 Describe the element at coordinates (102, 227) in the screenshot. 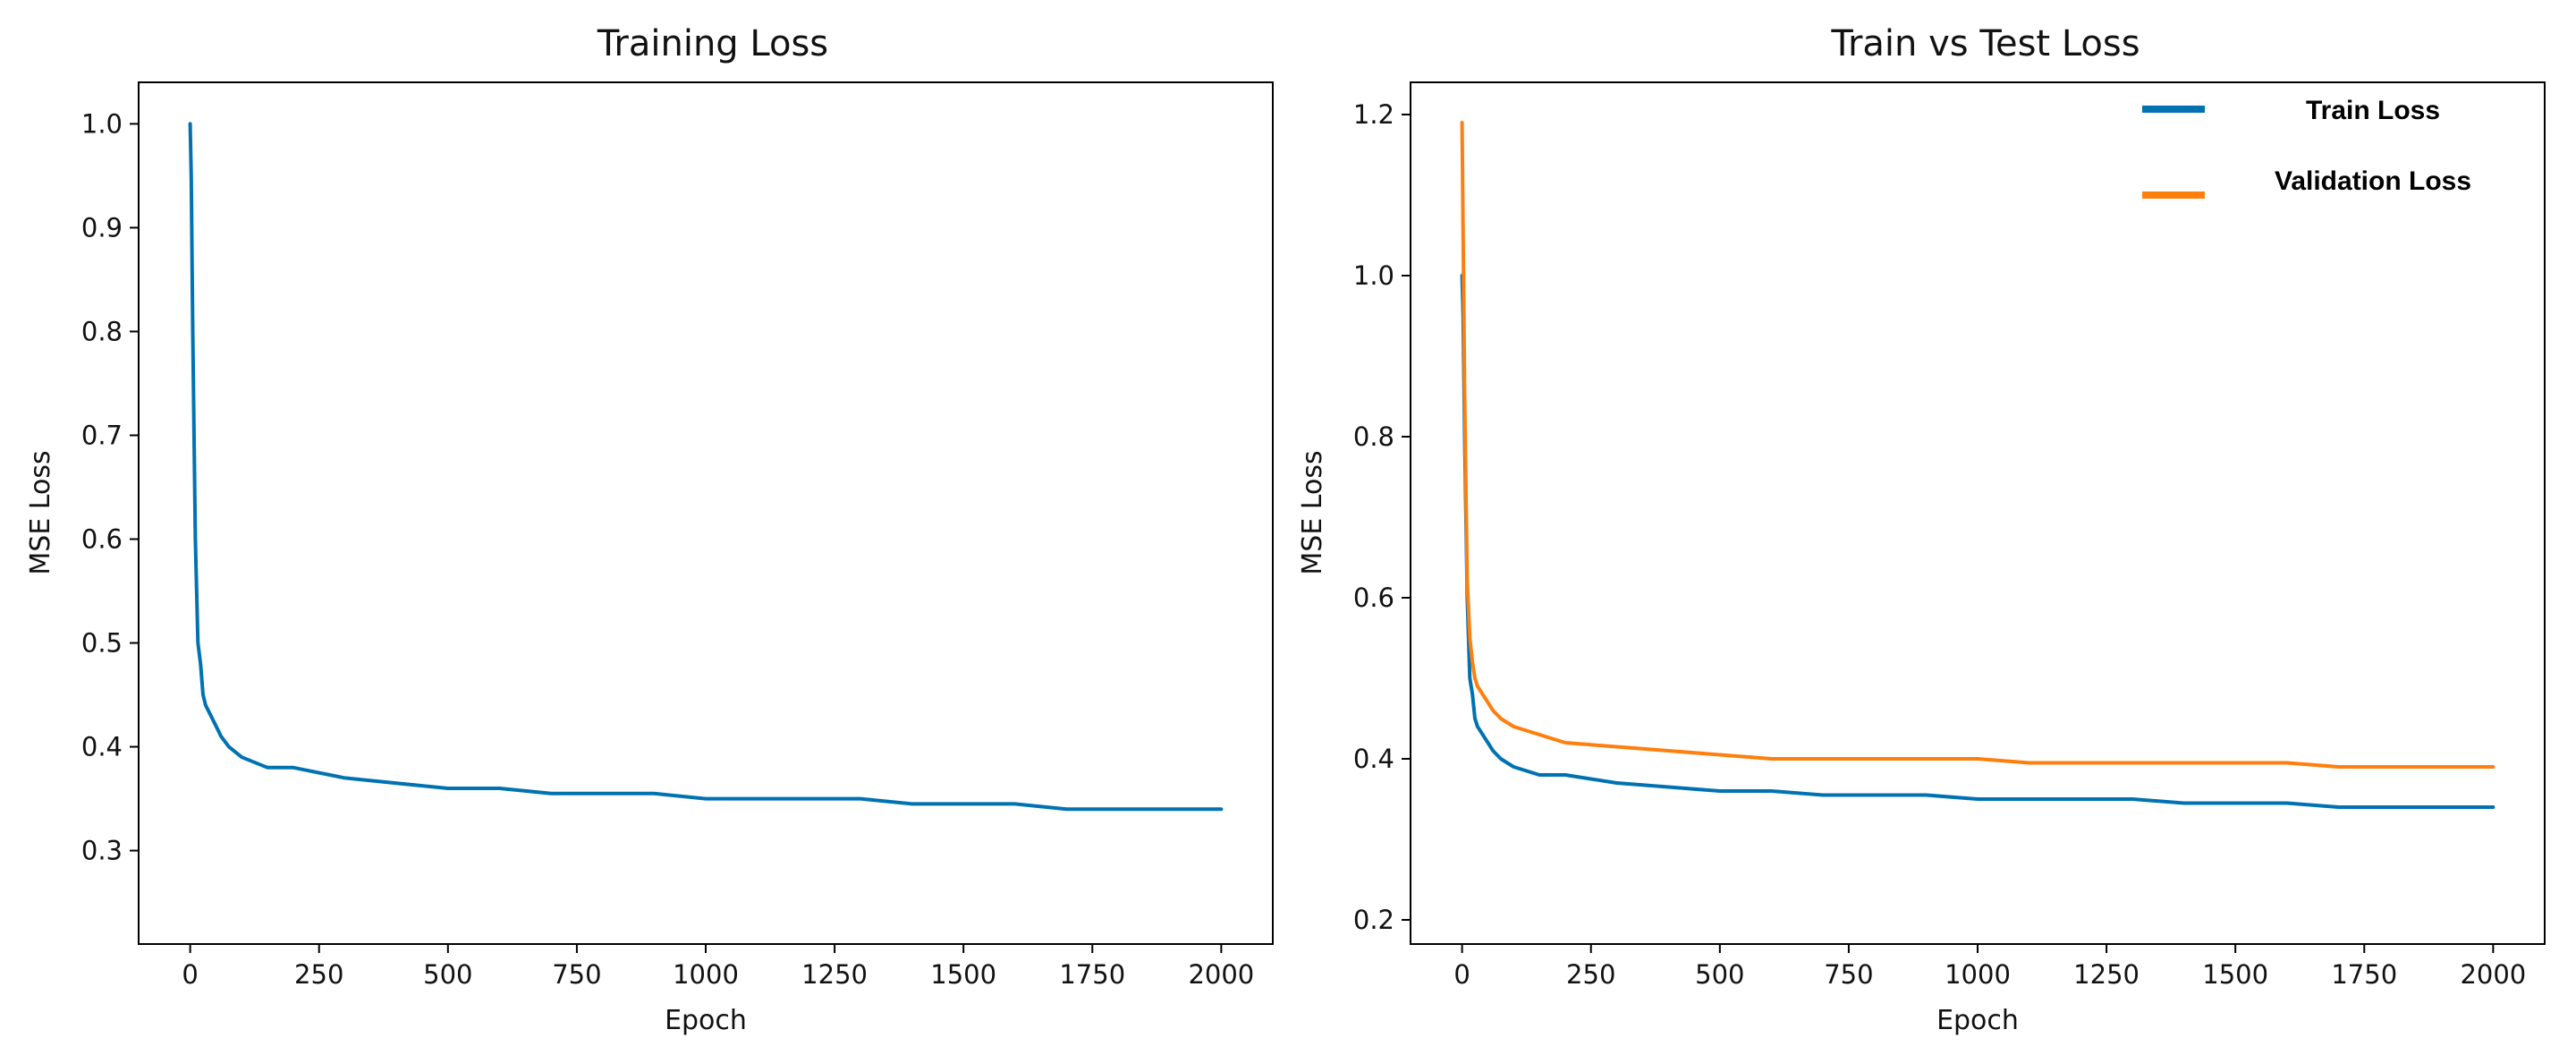

I see `y-tick-label: 0.9` at that location.